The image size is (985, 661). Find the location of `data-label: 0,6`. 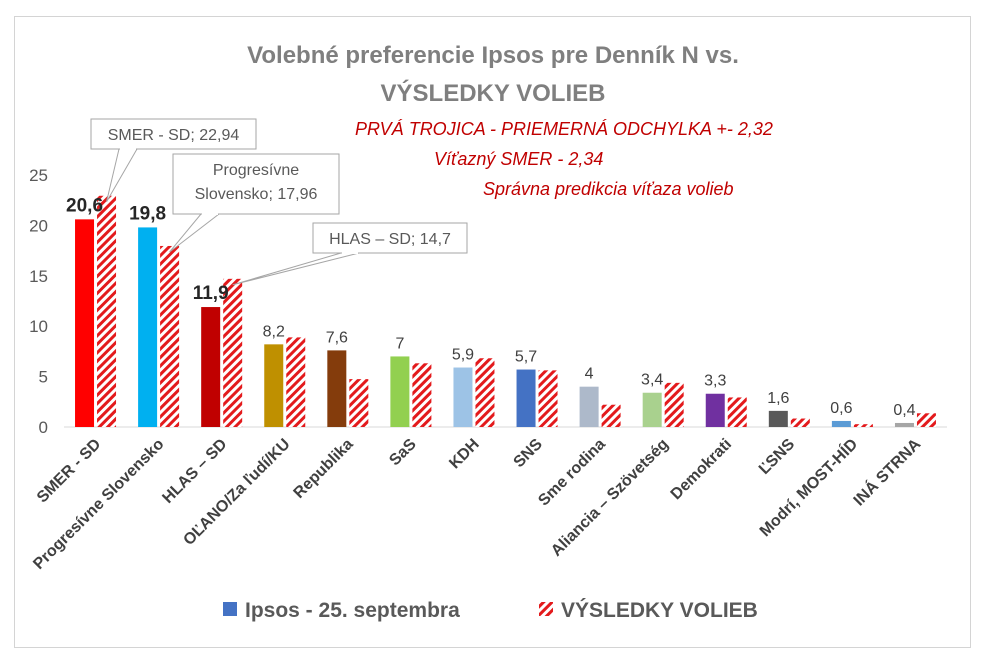

data-label: 0,6 is located at coordinates (841, 408).